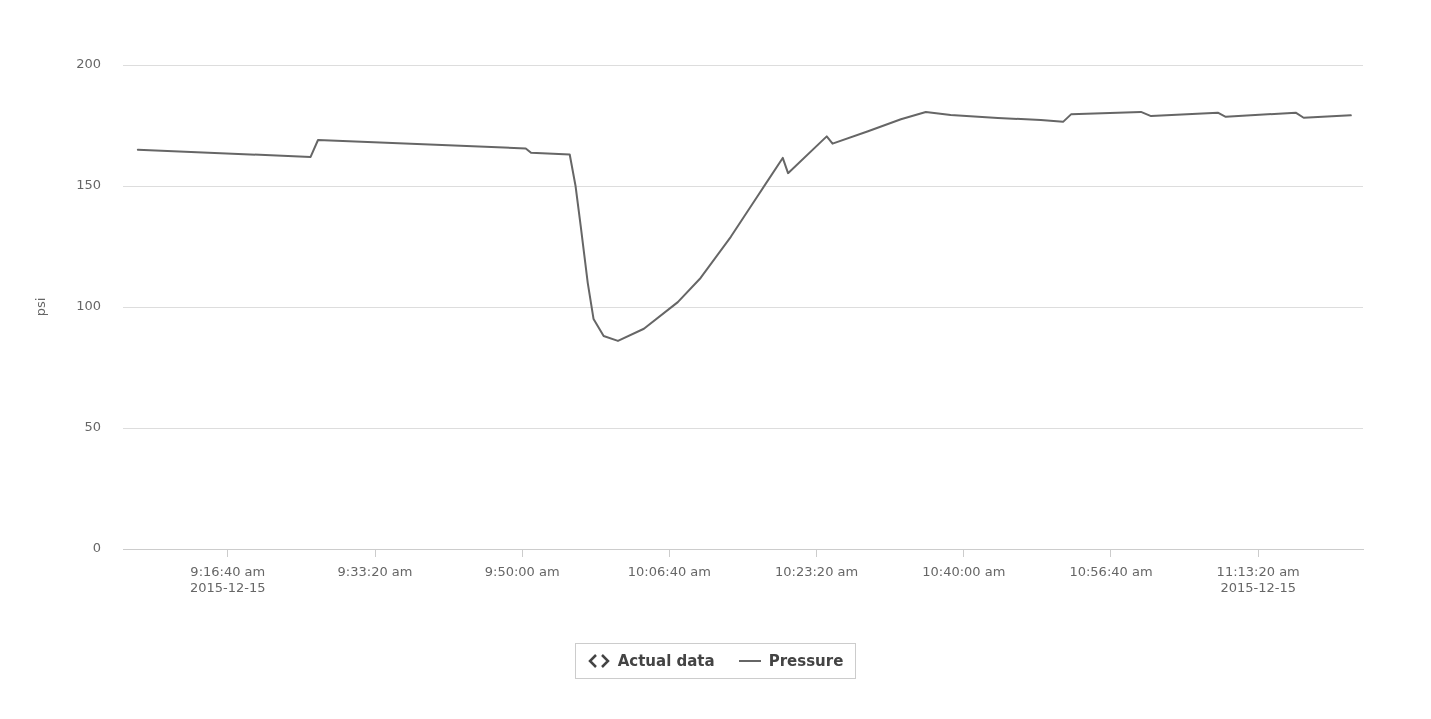 The width and height of the screenshot is (1431, 719). What do you see at coordinates (92, 427) in the screenshot?
I see `y-tick-label: 50` at bounding box center [92, 427].